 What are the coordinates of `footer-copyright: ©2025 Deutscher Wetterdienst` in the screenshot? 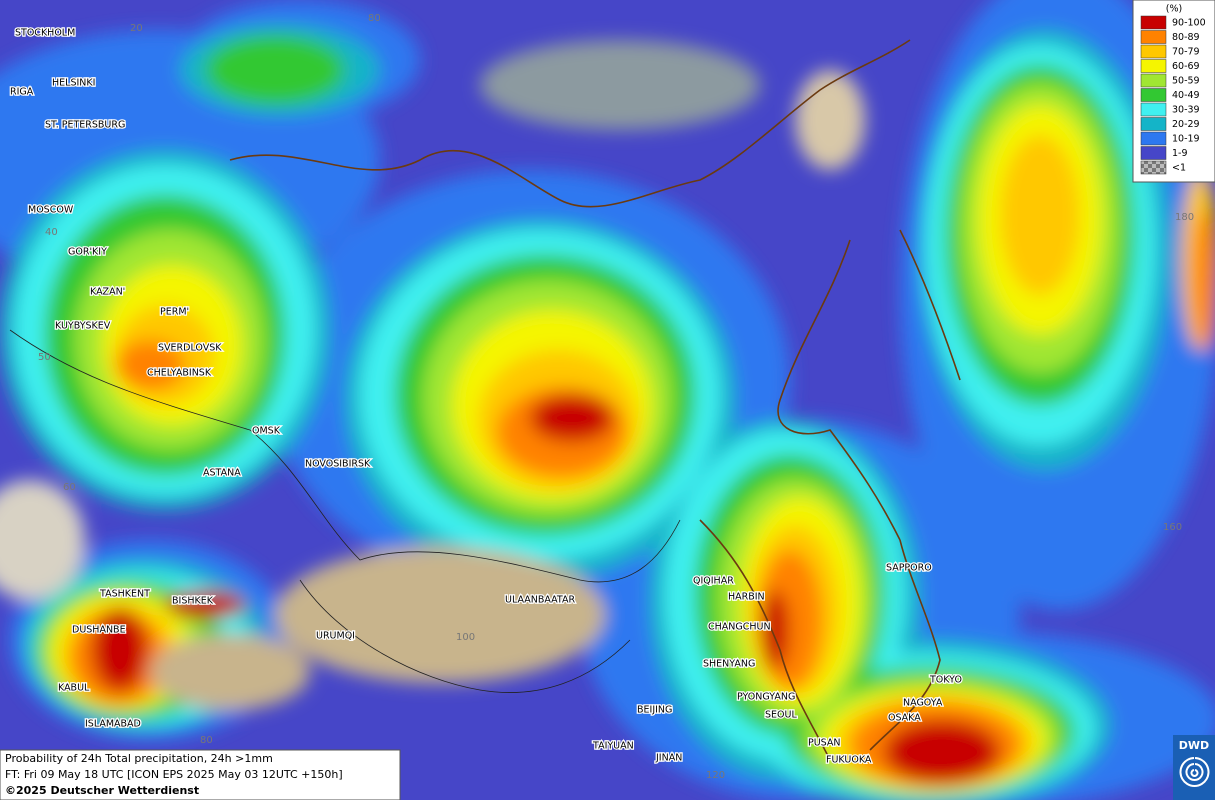 It's located at (102, 790).